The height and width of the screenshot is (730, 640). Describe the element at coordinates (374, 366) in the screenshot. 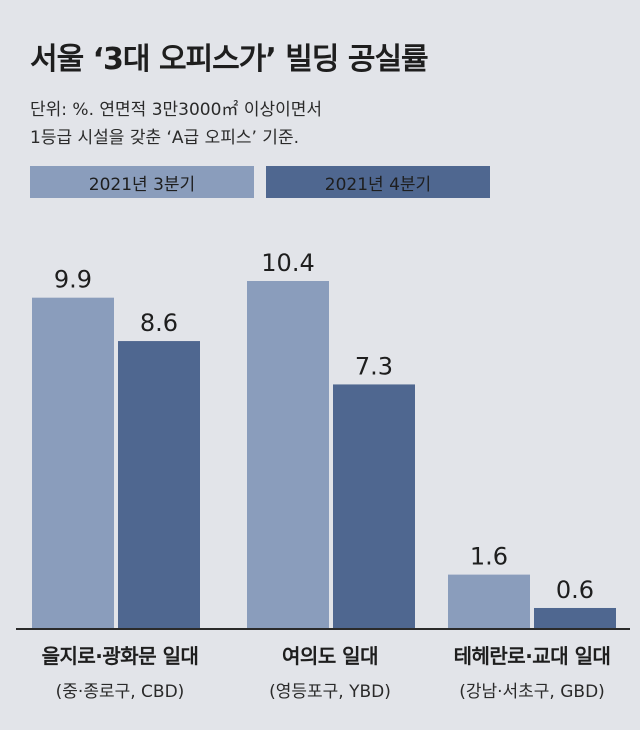

I see `value-label-ybd-q4: 7.3` at that location.